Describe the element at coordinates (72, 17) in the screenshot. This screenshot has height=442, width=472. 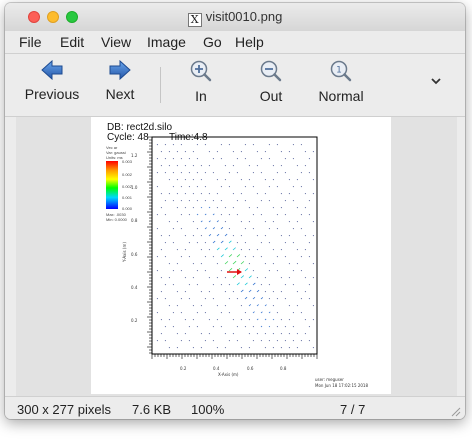
I see `maximize-window-button` at that location.